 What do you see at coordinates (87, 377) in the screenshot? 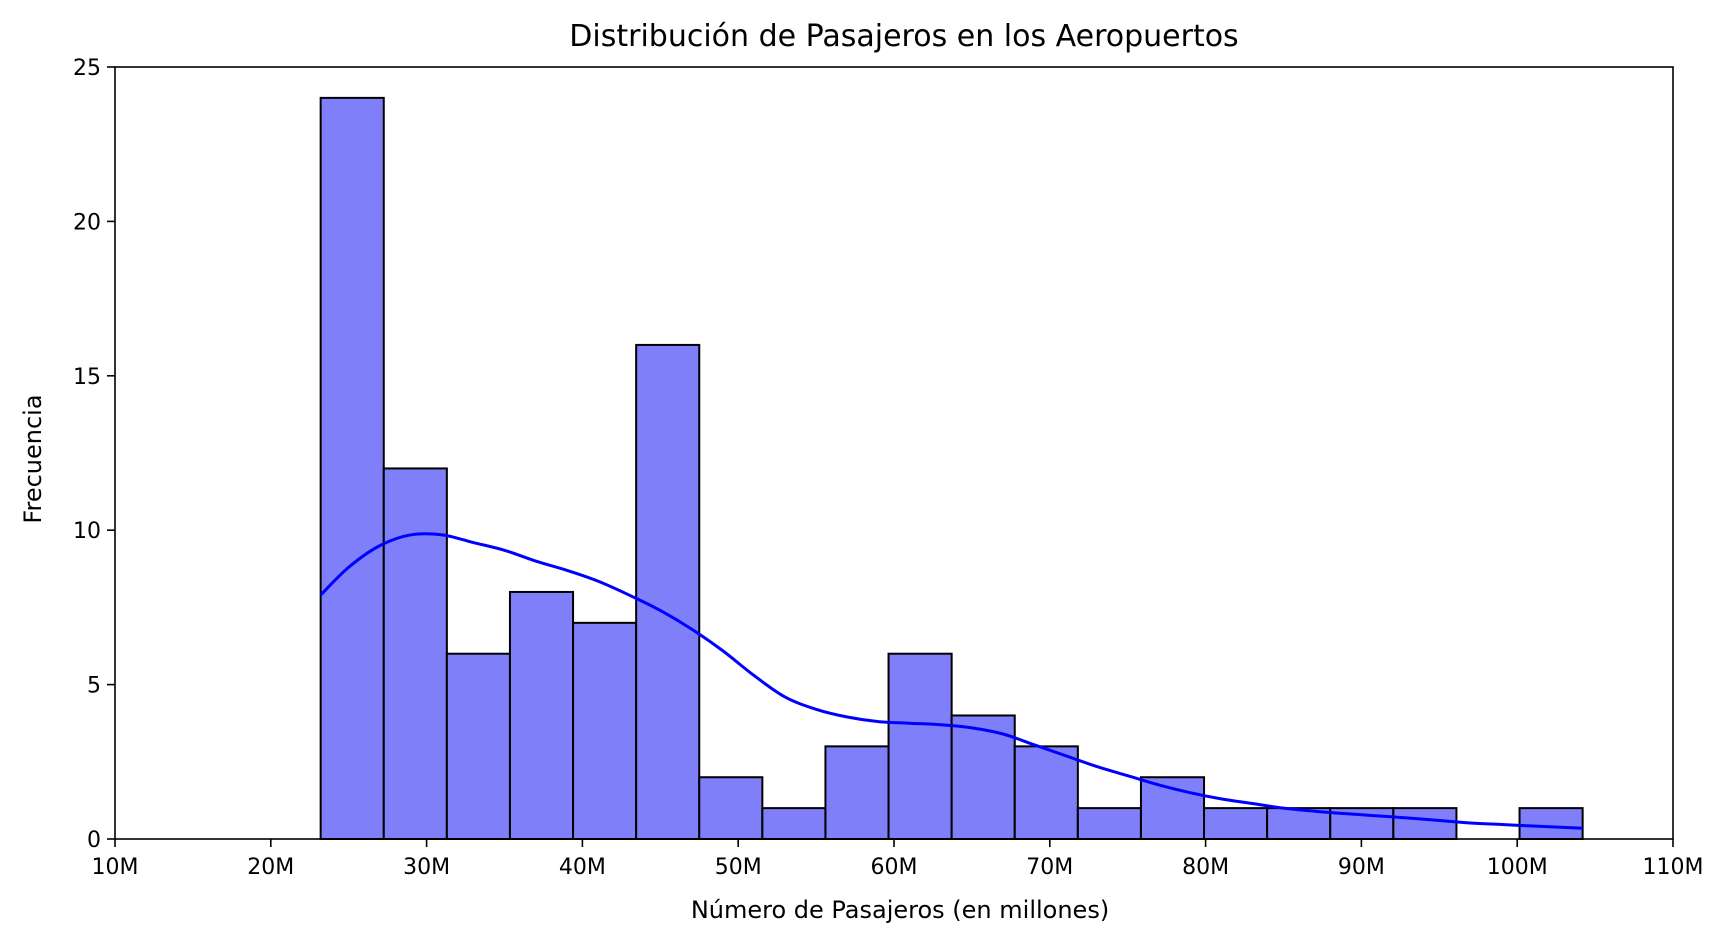
I see `y-tick-label: 15` at bounding box center [87, 377].